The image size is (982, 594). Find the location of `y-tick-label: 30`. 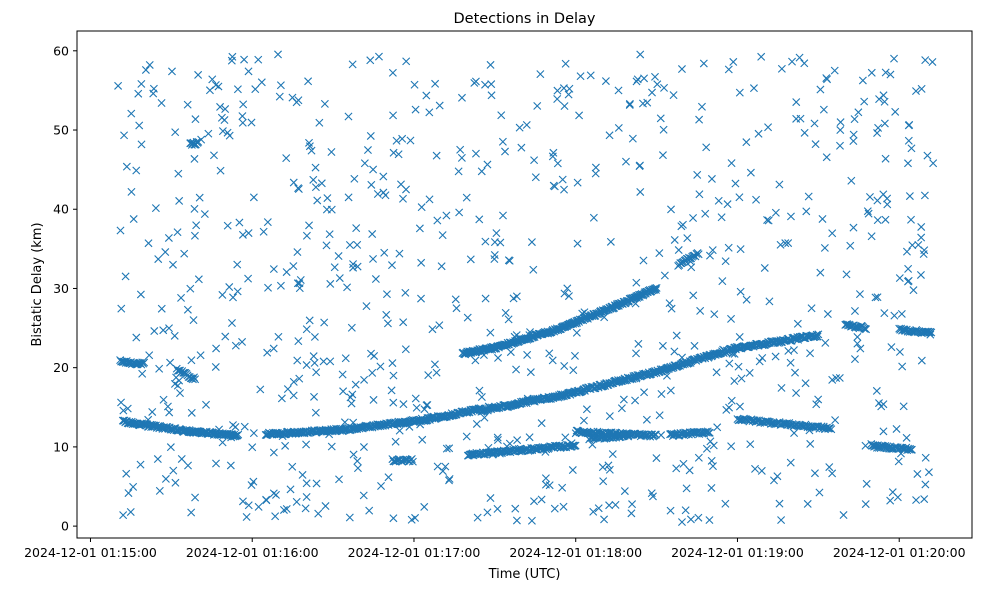

y-tick-label: 30 is located at coordinates (61, 288).